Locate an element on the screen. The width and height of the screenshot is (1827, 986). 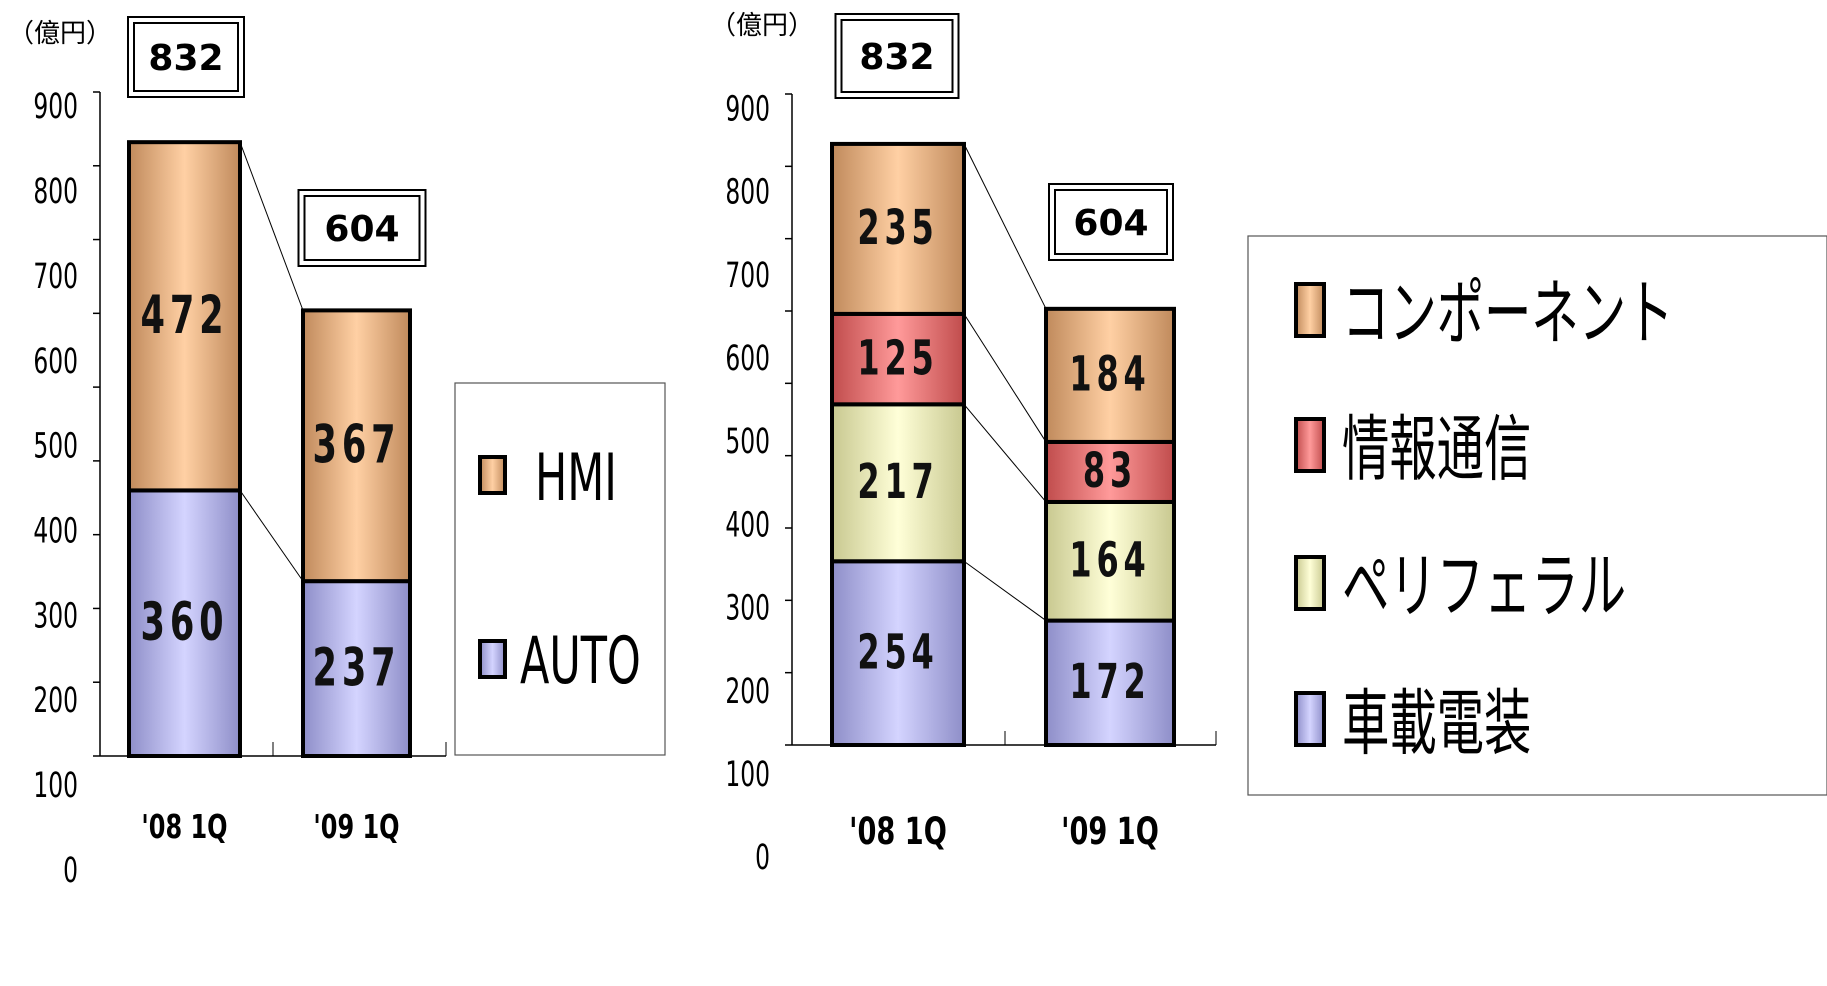
data-label: 472 is located at coordinates (185, 315).